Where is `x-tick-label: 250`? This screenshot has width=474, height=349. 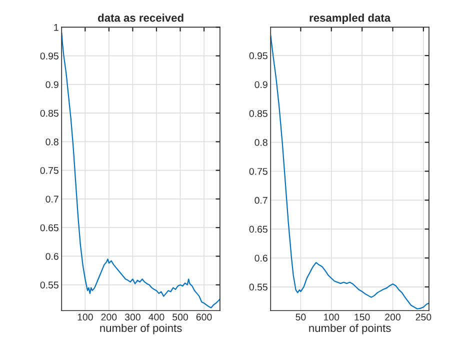
x-tick-label: 250 is located at coordinates (424, 317).